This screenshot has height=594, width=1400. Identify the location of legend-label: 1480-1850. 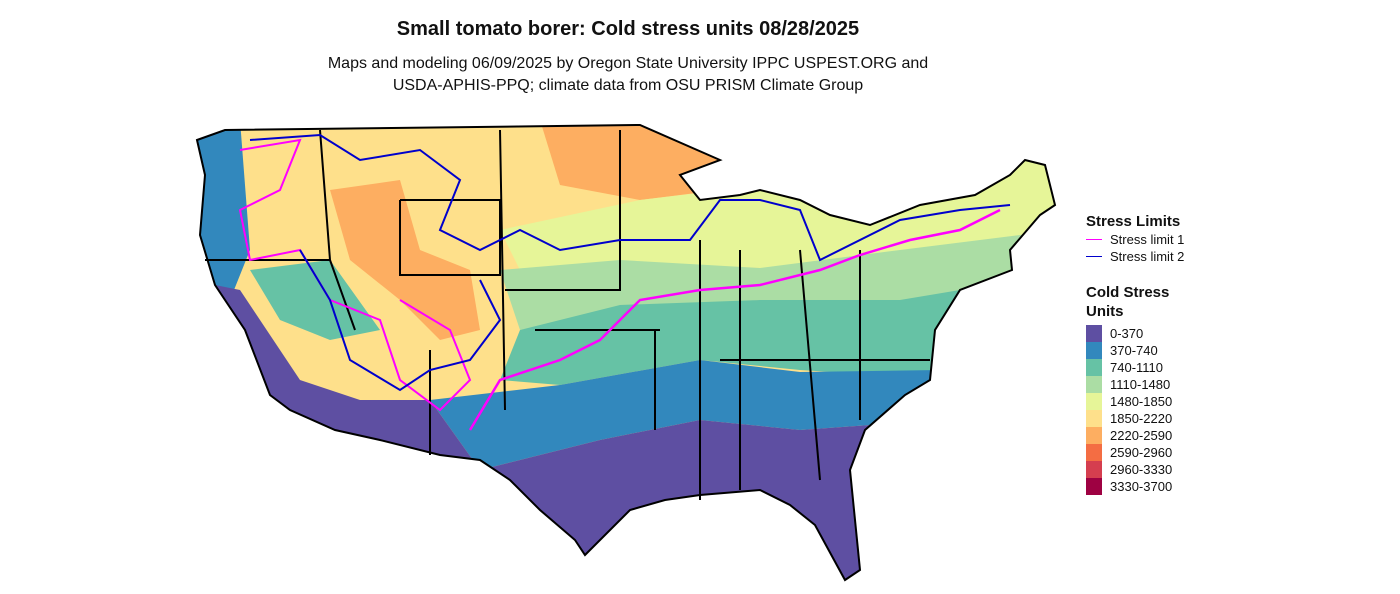
(1141, 401).